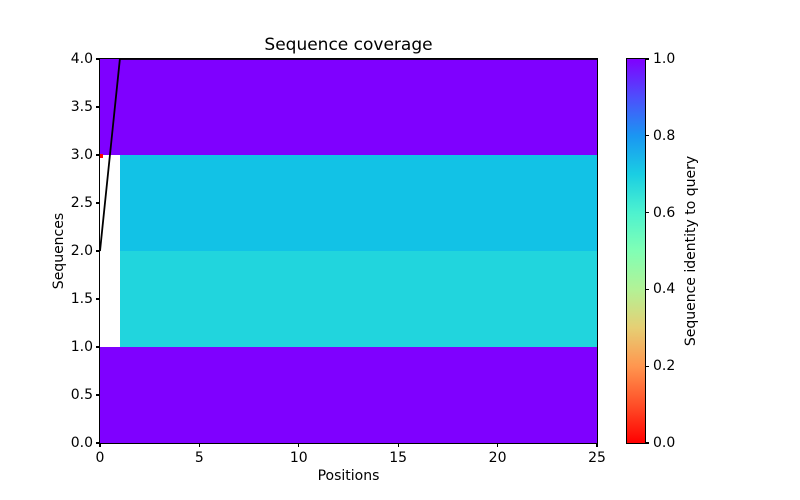  I want to click on y-tick-label: 1.0, so click(81, 347).